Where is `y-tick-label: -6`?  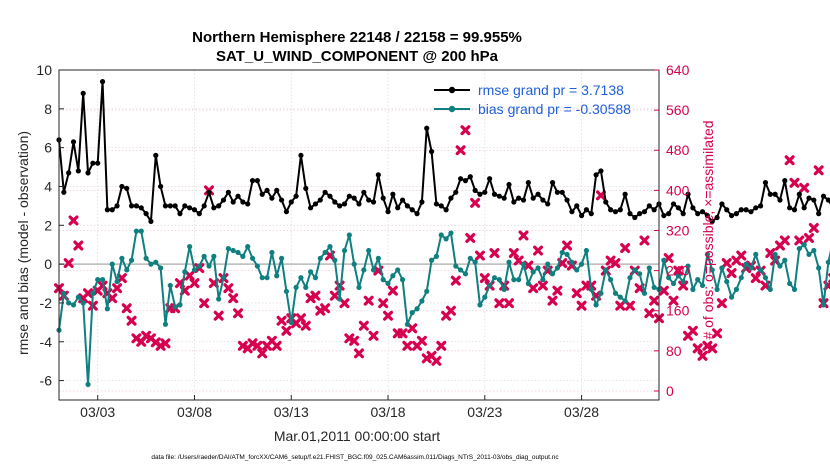
y-tick-label: -6 is located at coordinates (46, 381).